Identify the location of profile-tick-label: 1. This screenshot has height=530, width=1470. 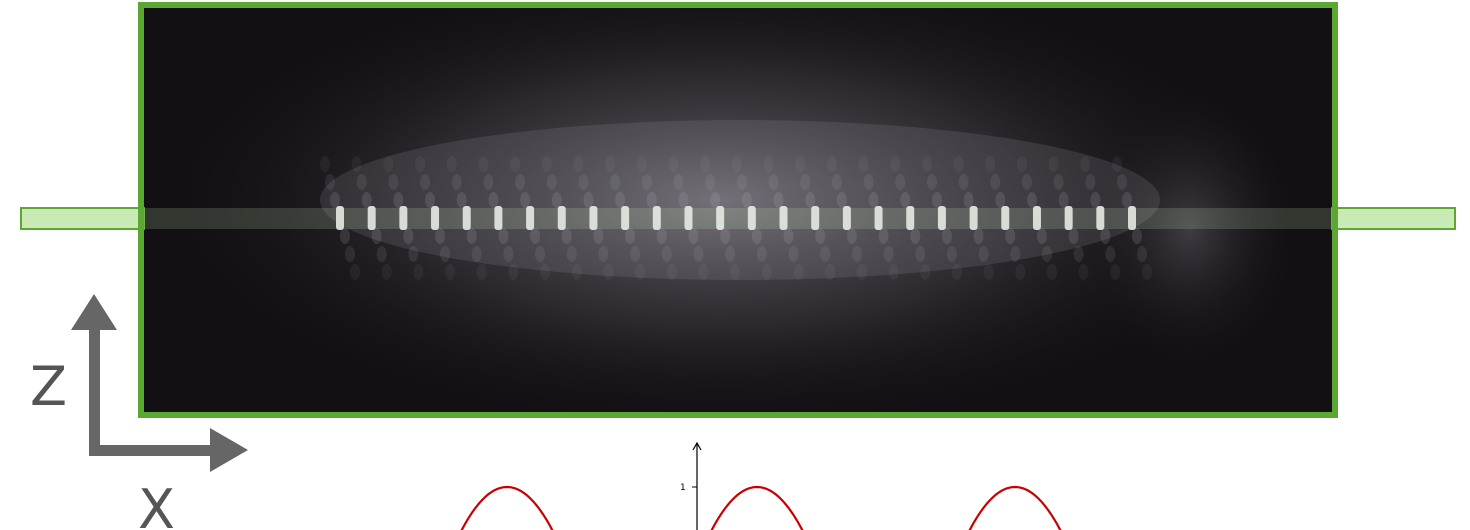
(683, 488).